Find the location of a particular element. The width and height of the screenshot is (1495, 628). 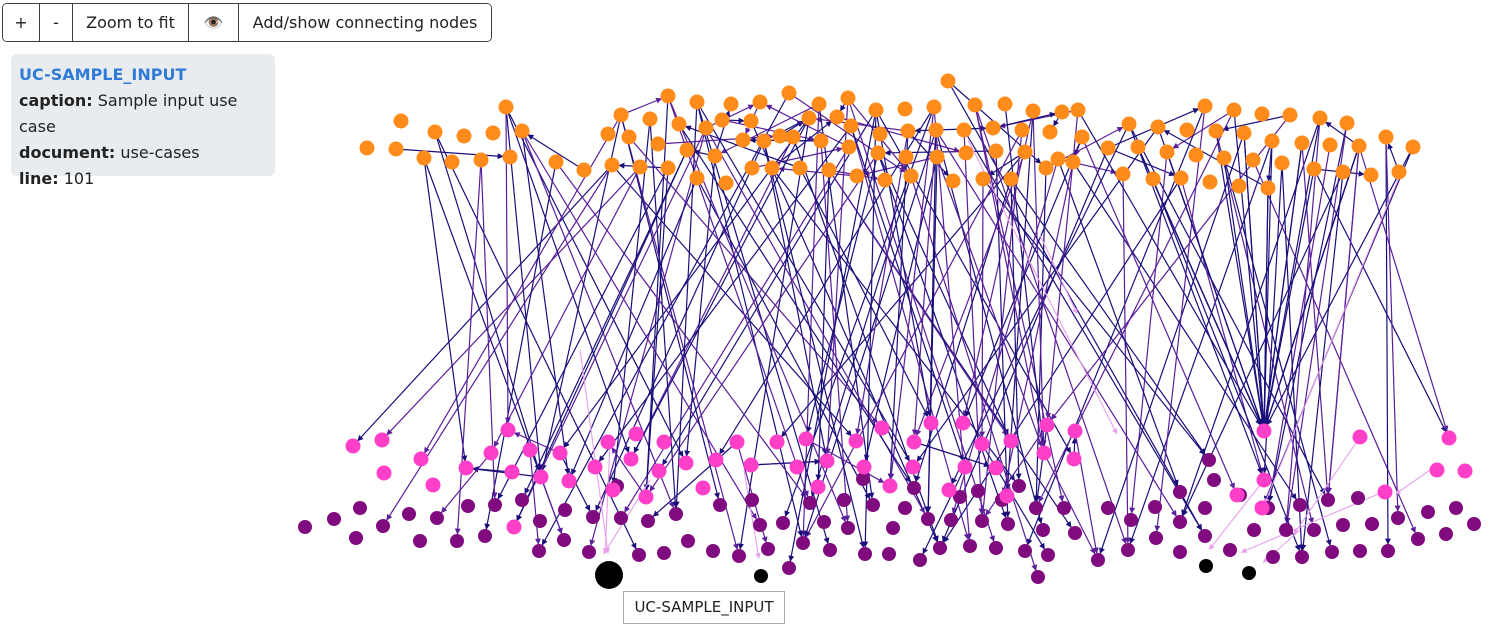

graph-node-black is located at coordinates (1249, 573).